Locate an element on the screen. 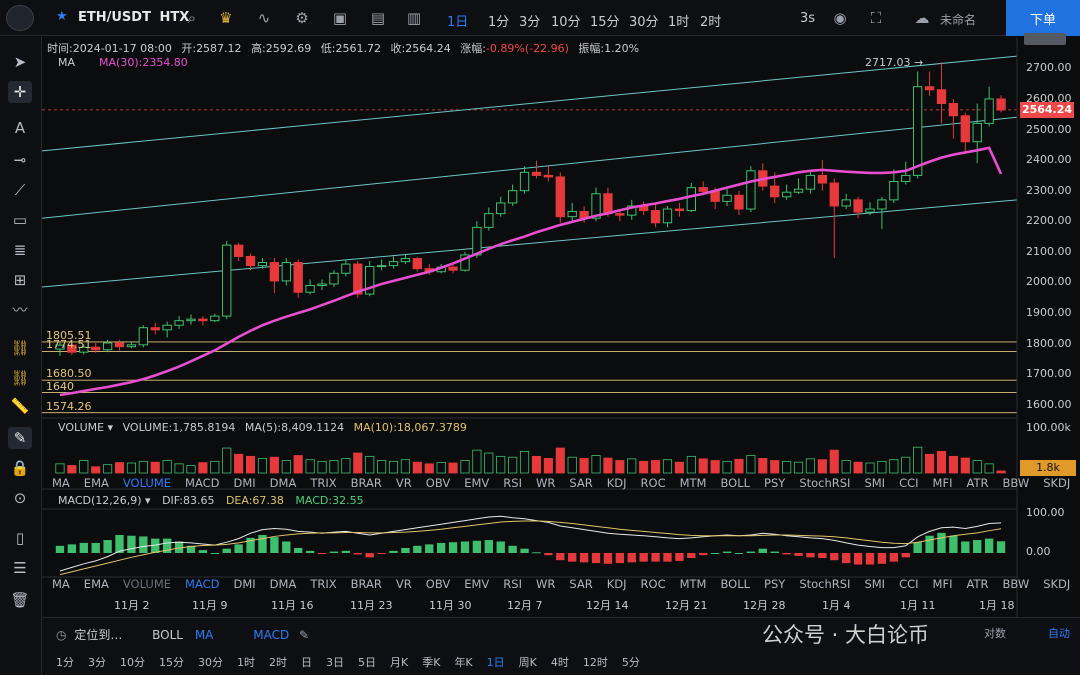 The width and height of the screenshot is (1080, 675). bottom-interval-17: 5分 is located at coordinates (630, 662).